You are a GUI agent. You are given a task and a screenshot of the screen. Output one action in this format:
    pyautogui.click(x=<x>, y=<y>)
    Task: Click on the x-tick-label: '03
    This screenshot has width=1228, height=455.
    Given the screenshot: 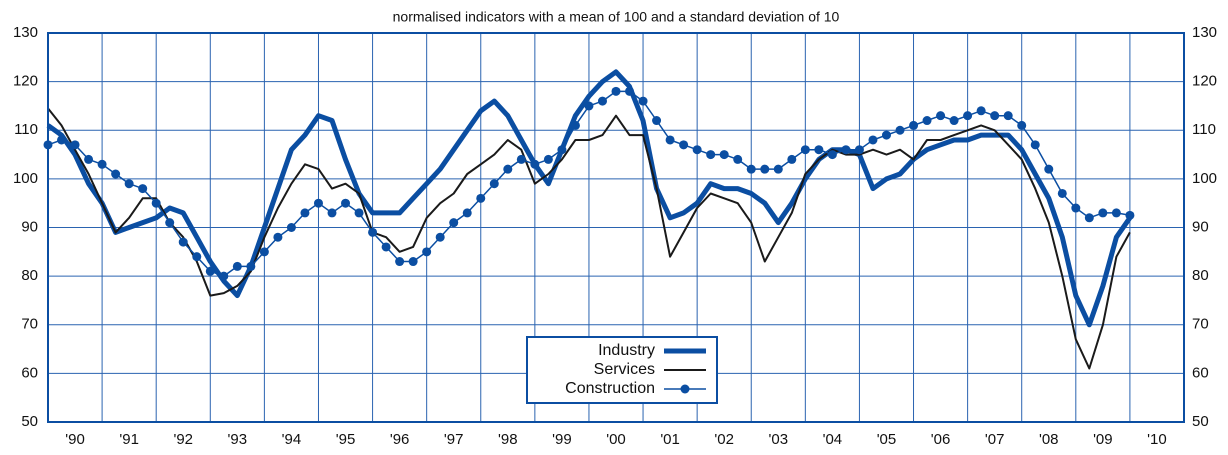 What is the action you would take?
    pyautogui.click(x=779, y=439)
    